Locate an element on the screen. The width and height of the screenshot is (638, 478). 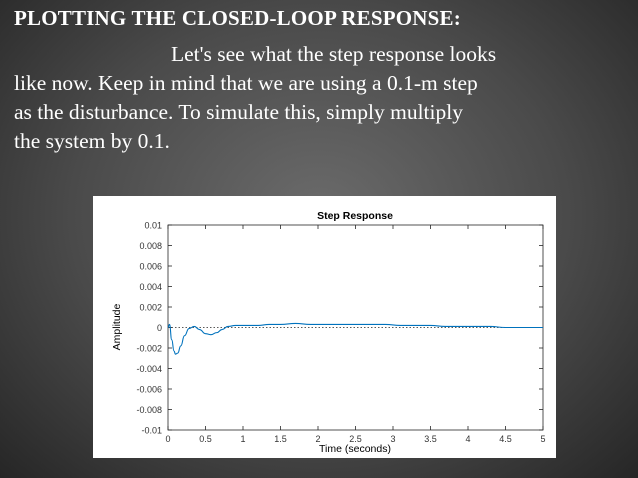
x-tick-label: 3.5 is located at coordinates (430, 439).